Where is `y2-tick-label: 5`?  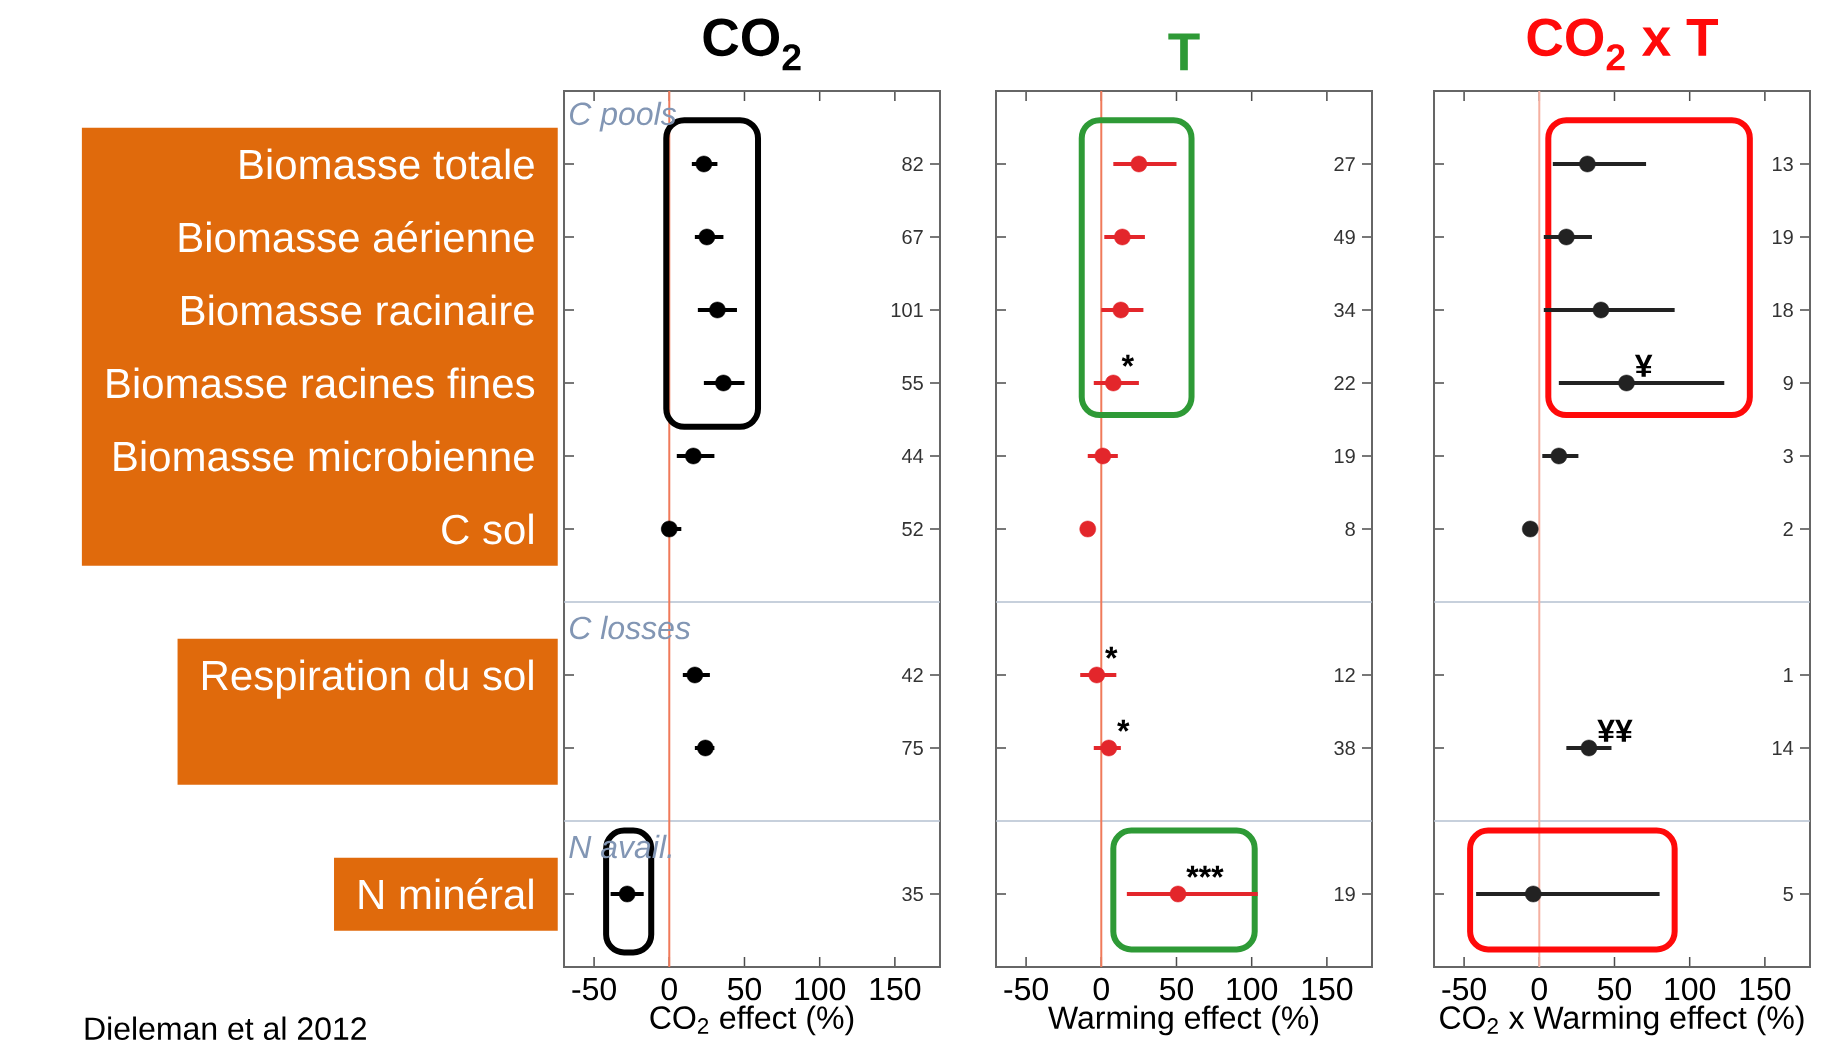
y2-tick-label: 5 is located at coordinates (1788, 894).